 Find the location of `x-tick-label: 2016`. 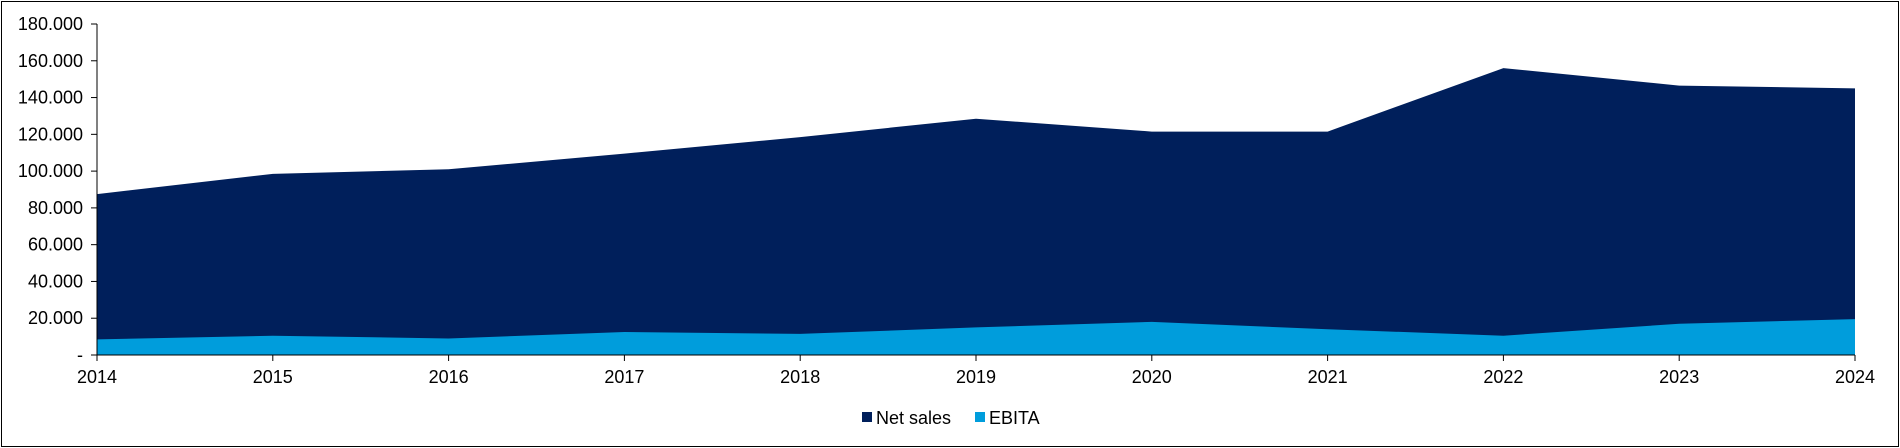

x-tick-label: 2016 is located at coordinates (449, 377).